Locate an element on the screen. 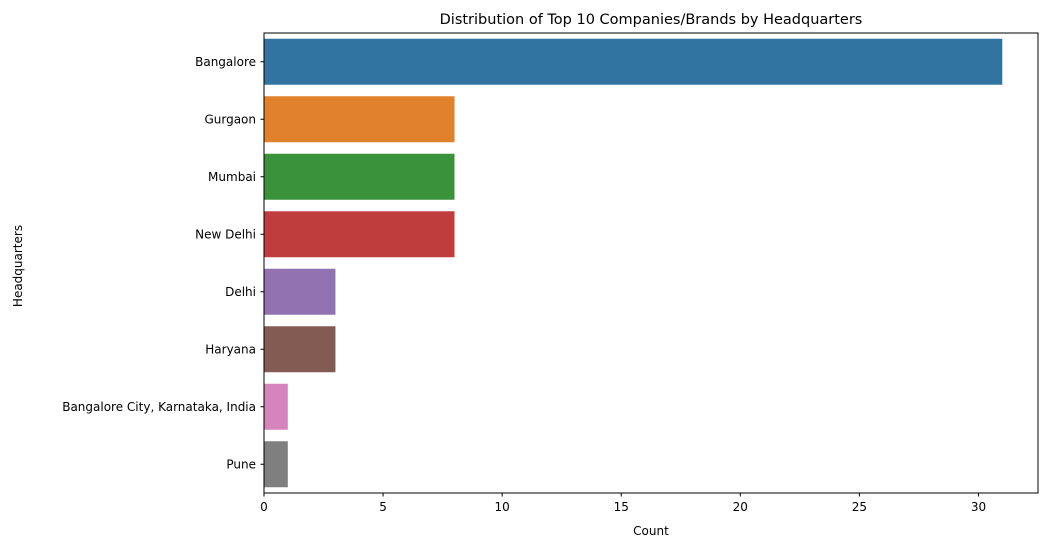  y-tick-label: Bangalore City, Karnataka, India is located at coordinates (159, 407).